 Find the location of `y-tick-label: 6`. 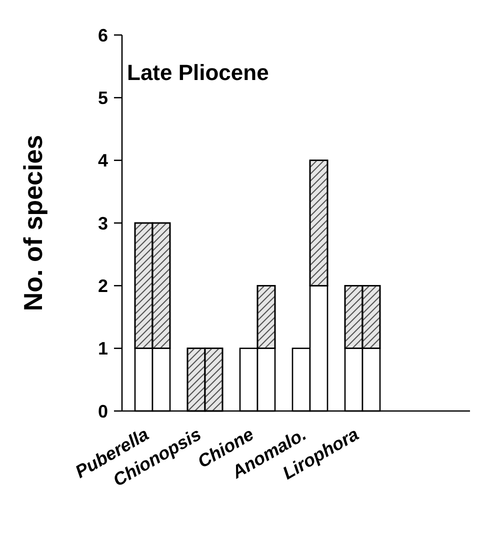

y-tick-label: 6 is located at coordinates (103, 35).